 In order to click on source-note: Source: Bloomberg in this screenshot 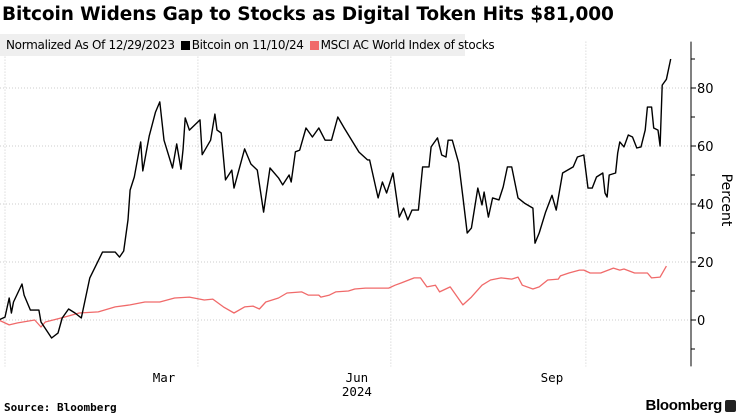, I will do `click(60, 407)`.